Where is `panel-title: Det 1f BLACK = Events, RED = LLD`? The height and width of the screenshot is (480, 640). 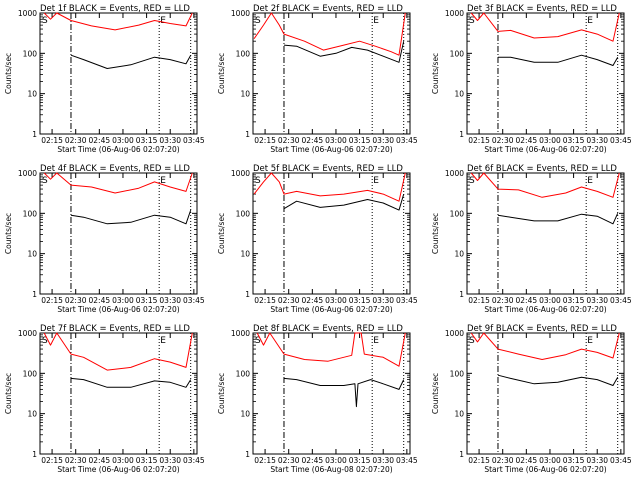 panel-title: Det 1f BLACK = Events, RED = LLD is located at coordinates (115, 9).